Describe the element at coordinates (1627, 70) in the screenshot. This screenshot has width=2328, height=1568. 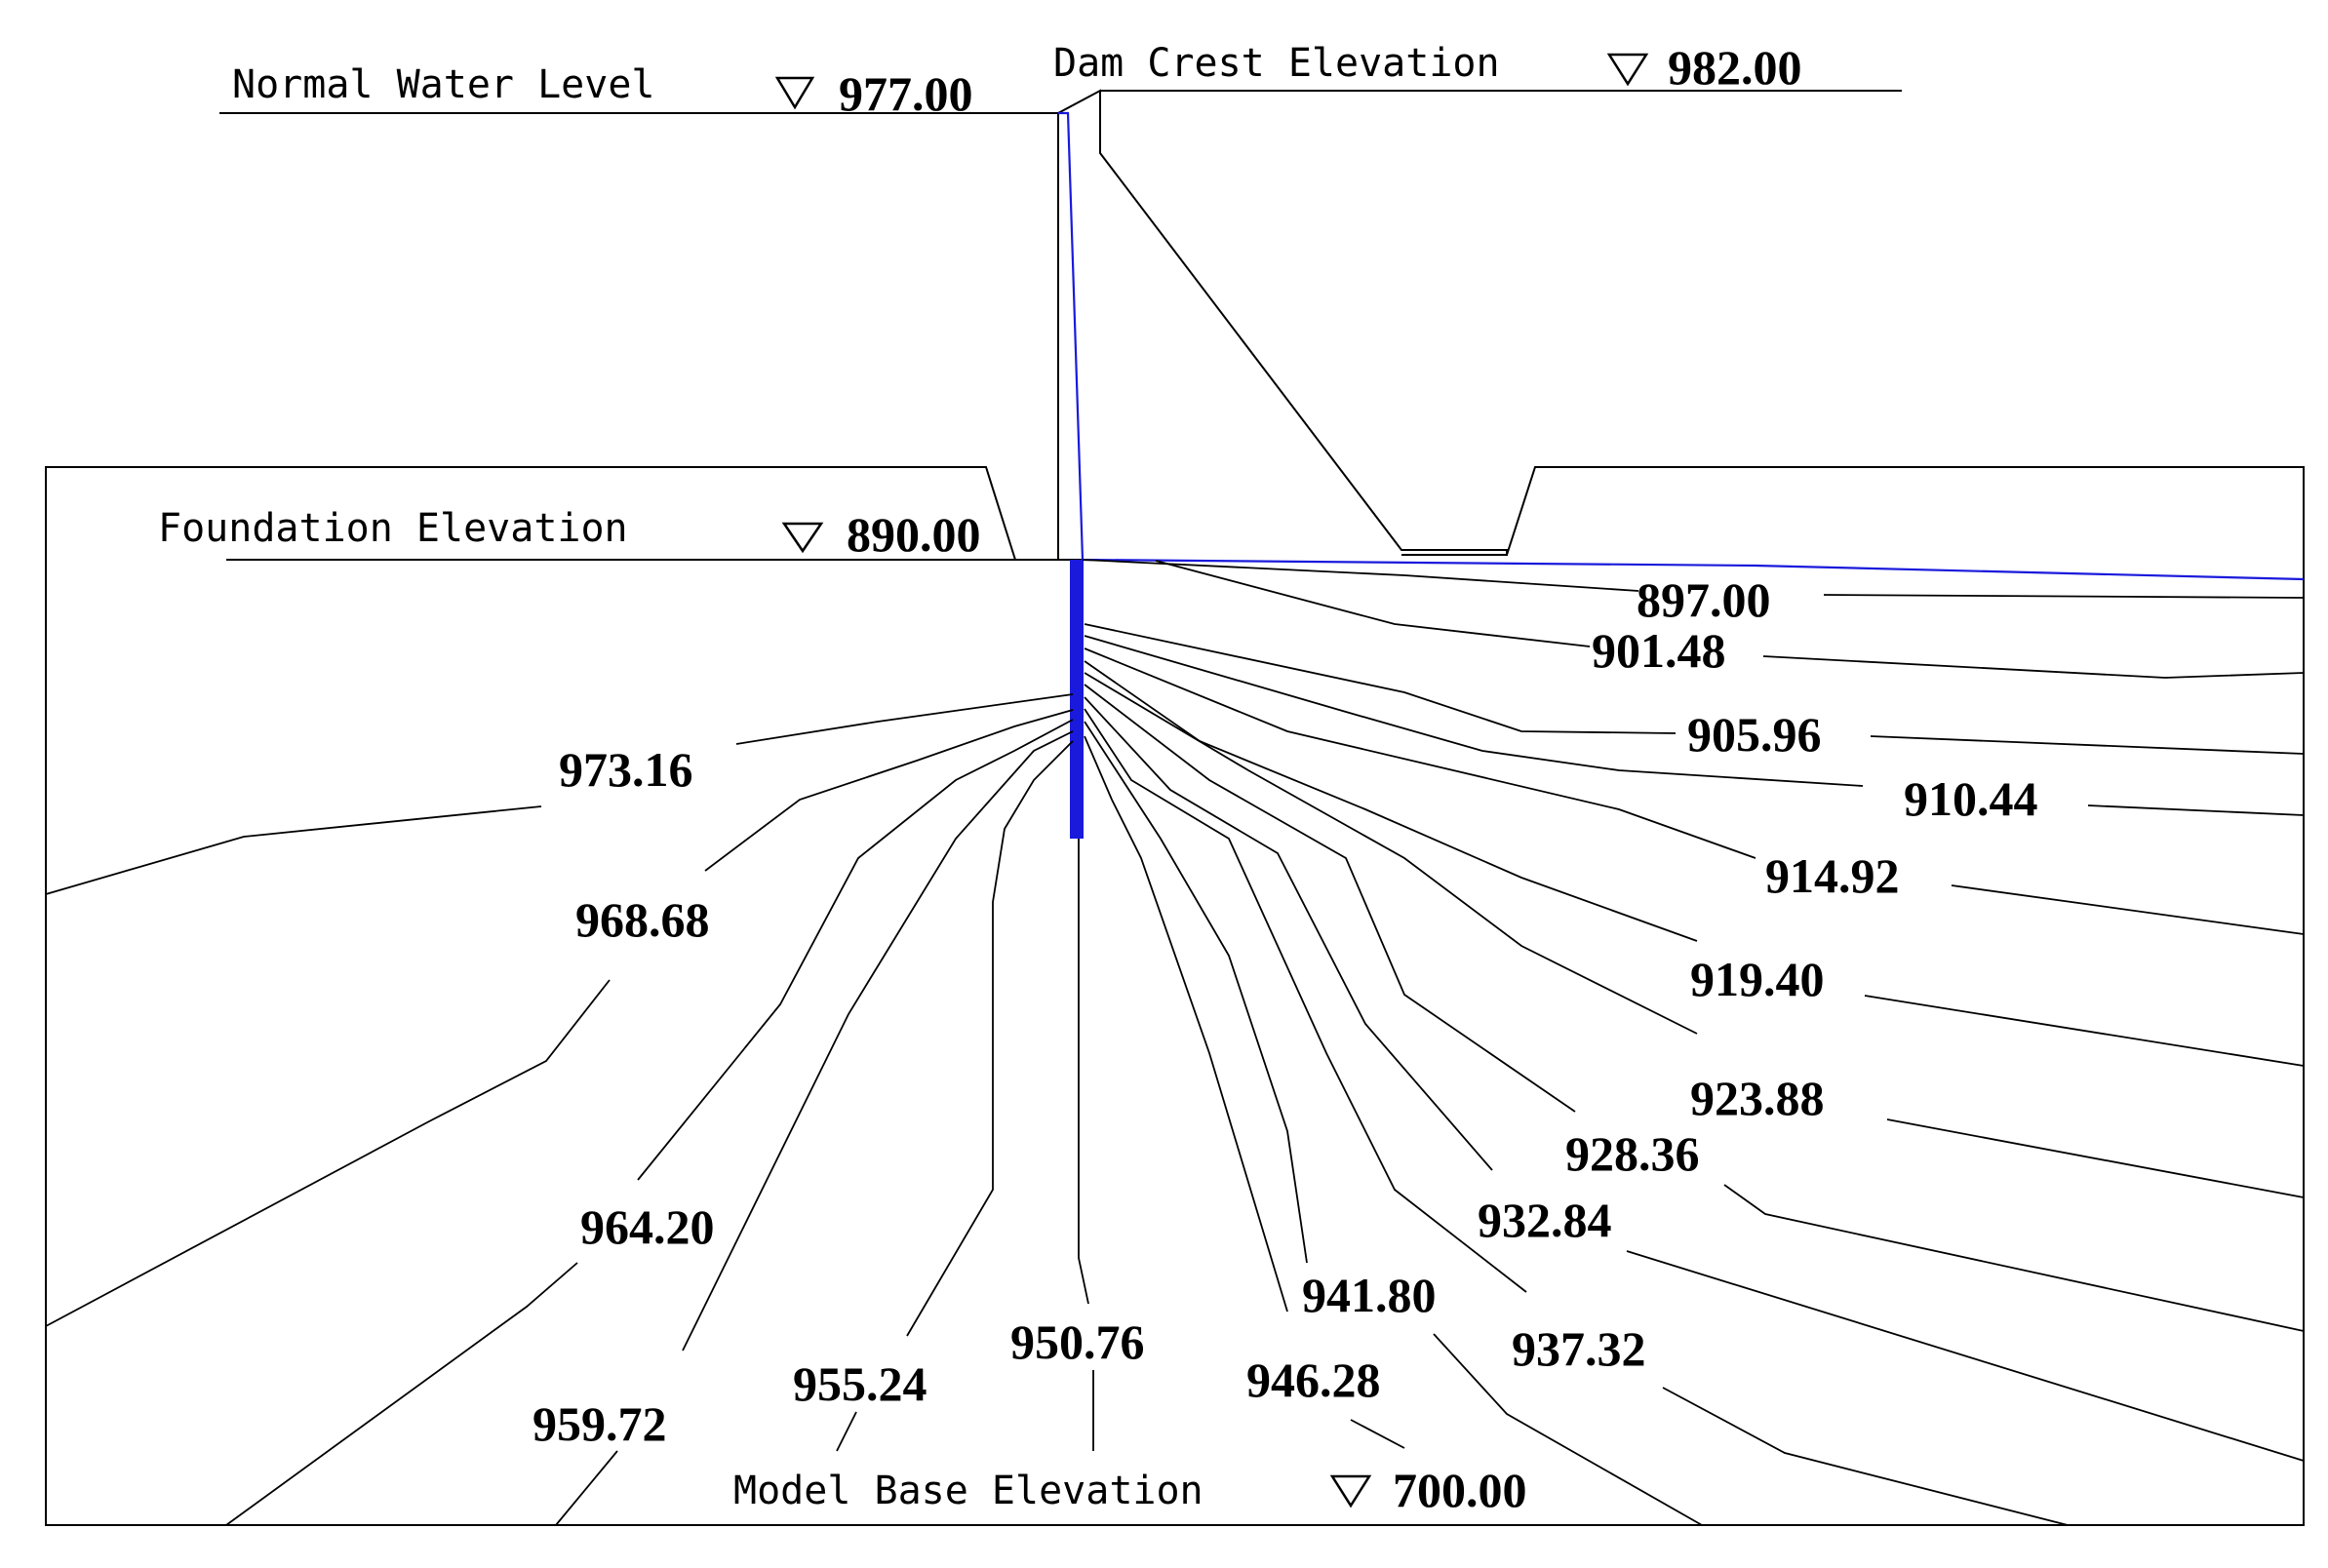
I see `dam-crest-triangle-icon` at that location.